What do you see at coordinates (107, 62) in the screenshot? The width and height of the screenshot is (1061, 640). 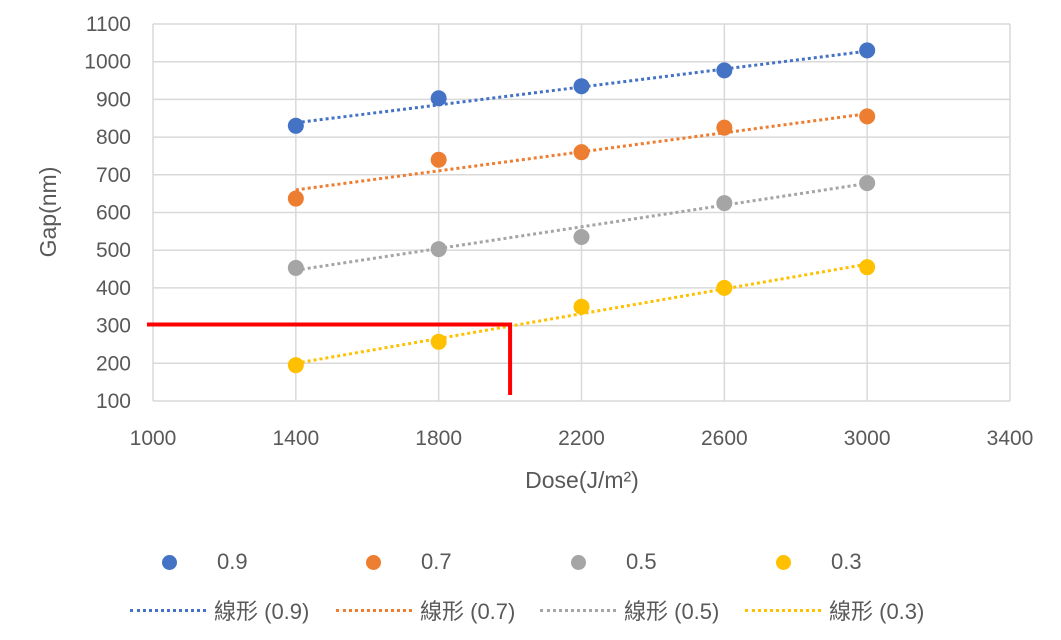 I see `y-tick-label: 1000` at bounding box center [107, 62].